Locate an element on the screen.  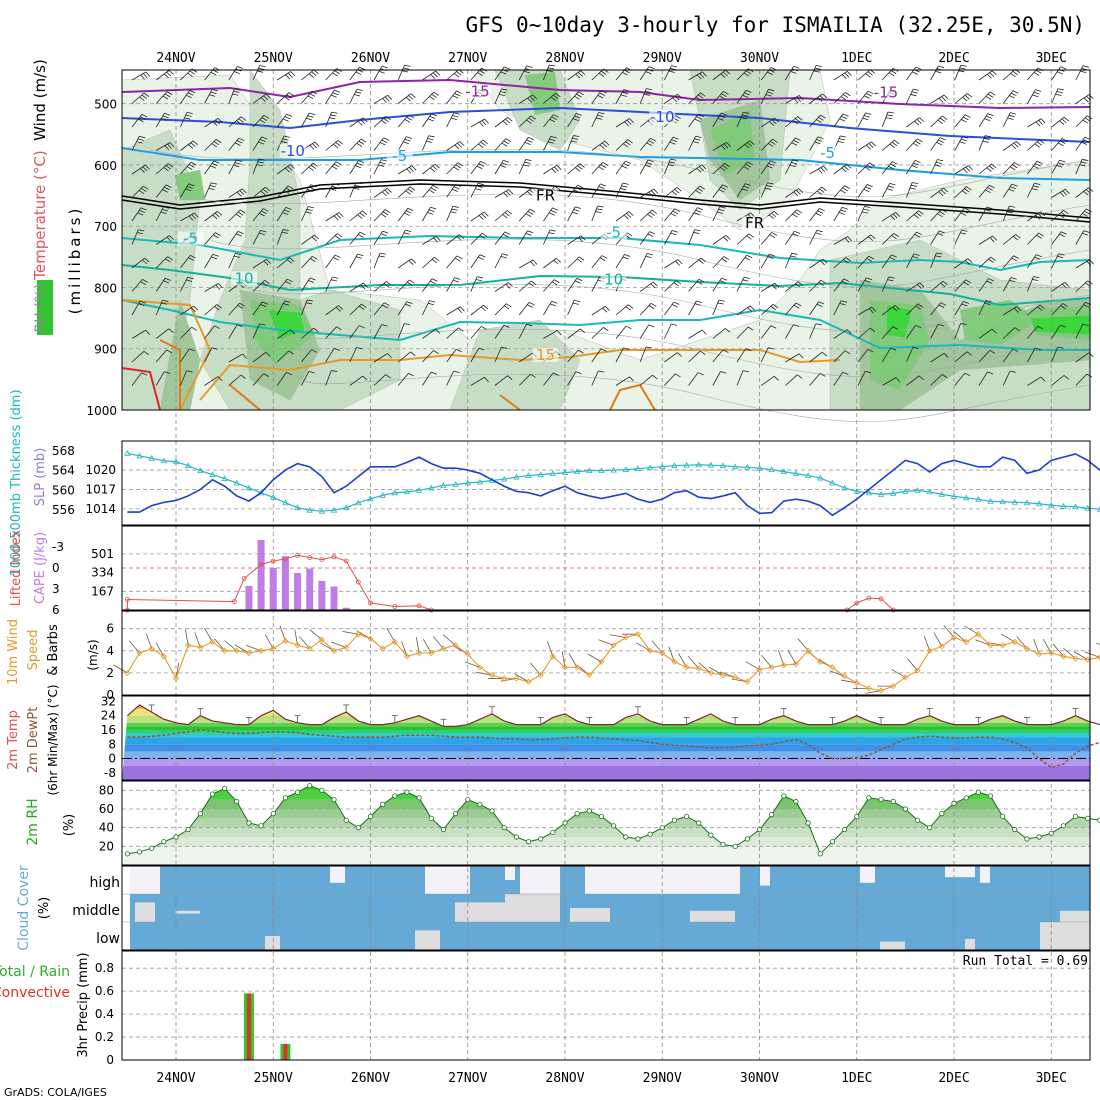
top-date-2DEC: 2DEC is located at coordinates (953, 58).